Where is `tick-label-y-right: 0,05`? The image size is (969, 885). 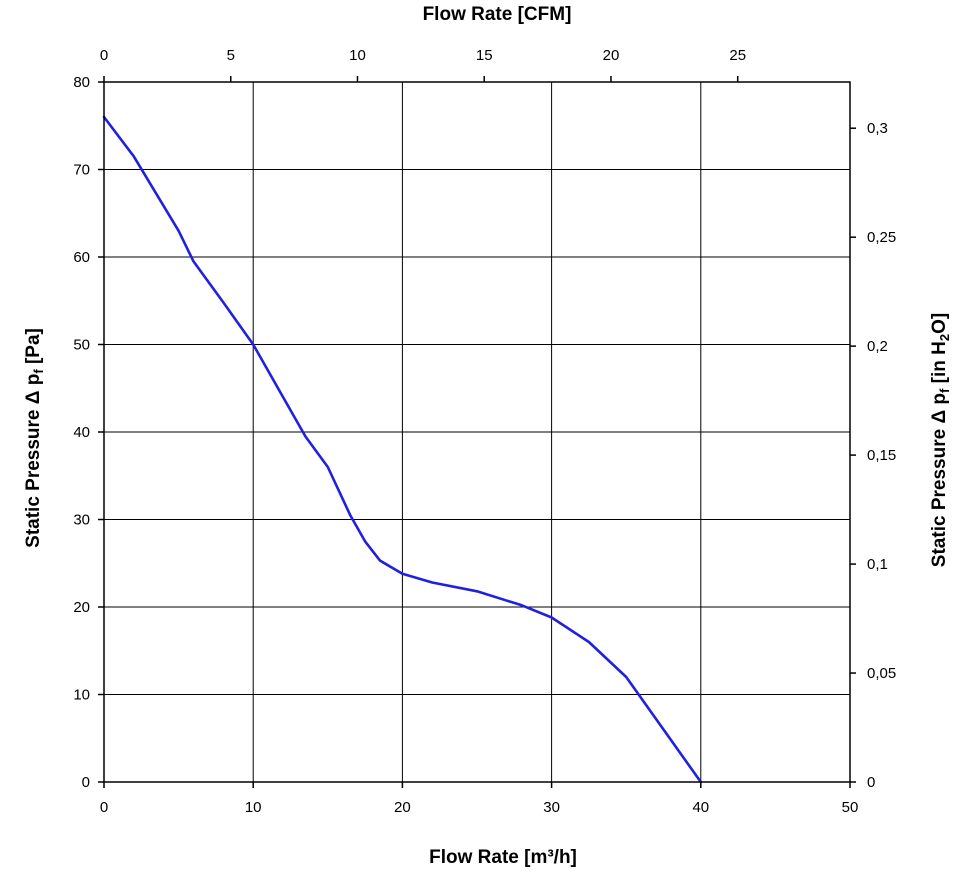 tick-label-y-right: 0,05 is located at coordinates (881, 673).